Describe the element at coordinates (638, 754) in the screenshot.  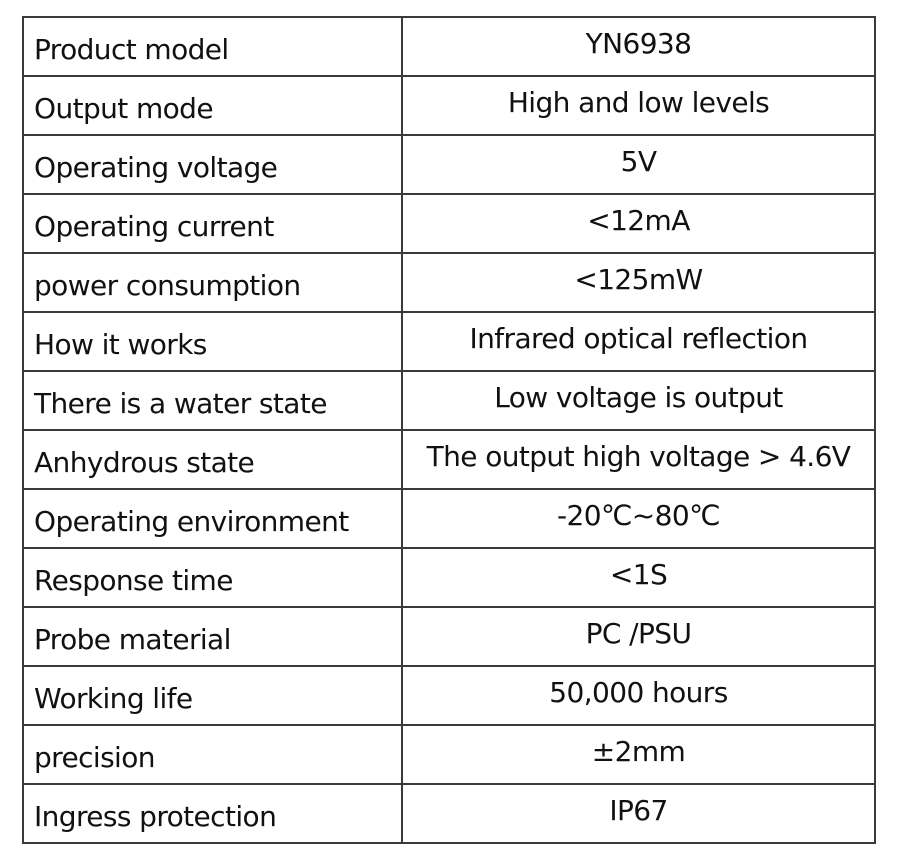
I see `spec-value: ±2mm` at that location.